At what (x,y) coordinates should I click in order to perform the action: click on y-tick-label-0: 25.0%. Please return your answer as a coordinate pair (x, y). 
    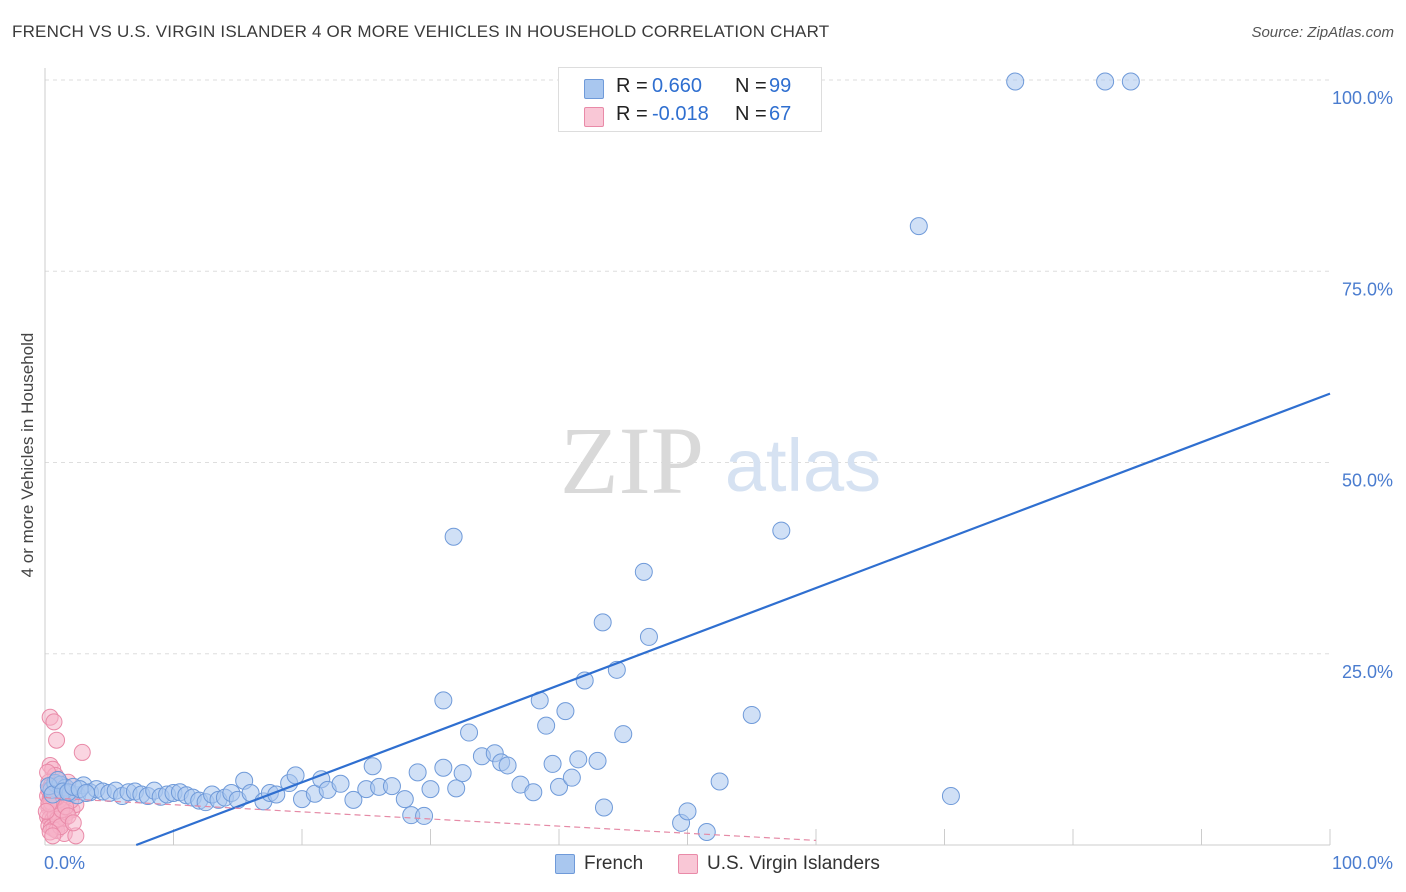
    Looking at the image, I should click on (1367, 672).